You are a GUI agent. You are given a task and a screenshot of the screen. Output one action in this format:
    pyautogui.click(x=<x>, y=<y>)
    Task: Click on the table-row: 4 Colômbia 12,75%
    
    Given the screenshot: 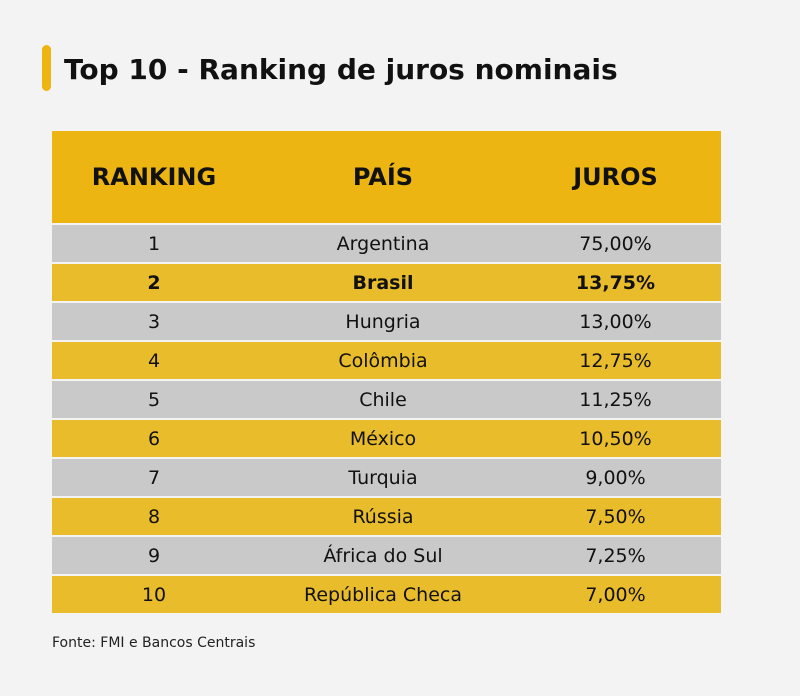 What is the action you would take?
    pyautogui.click(x=386, y=360)
    